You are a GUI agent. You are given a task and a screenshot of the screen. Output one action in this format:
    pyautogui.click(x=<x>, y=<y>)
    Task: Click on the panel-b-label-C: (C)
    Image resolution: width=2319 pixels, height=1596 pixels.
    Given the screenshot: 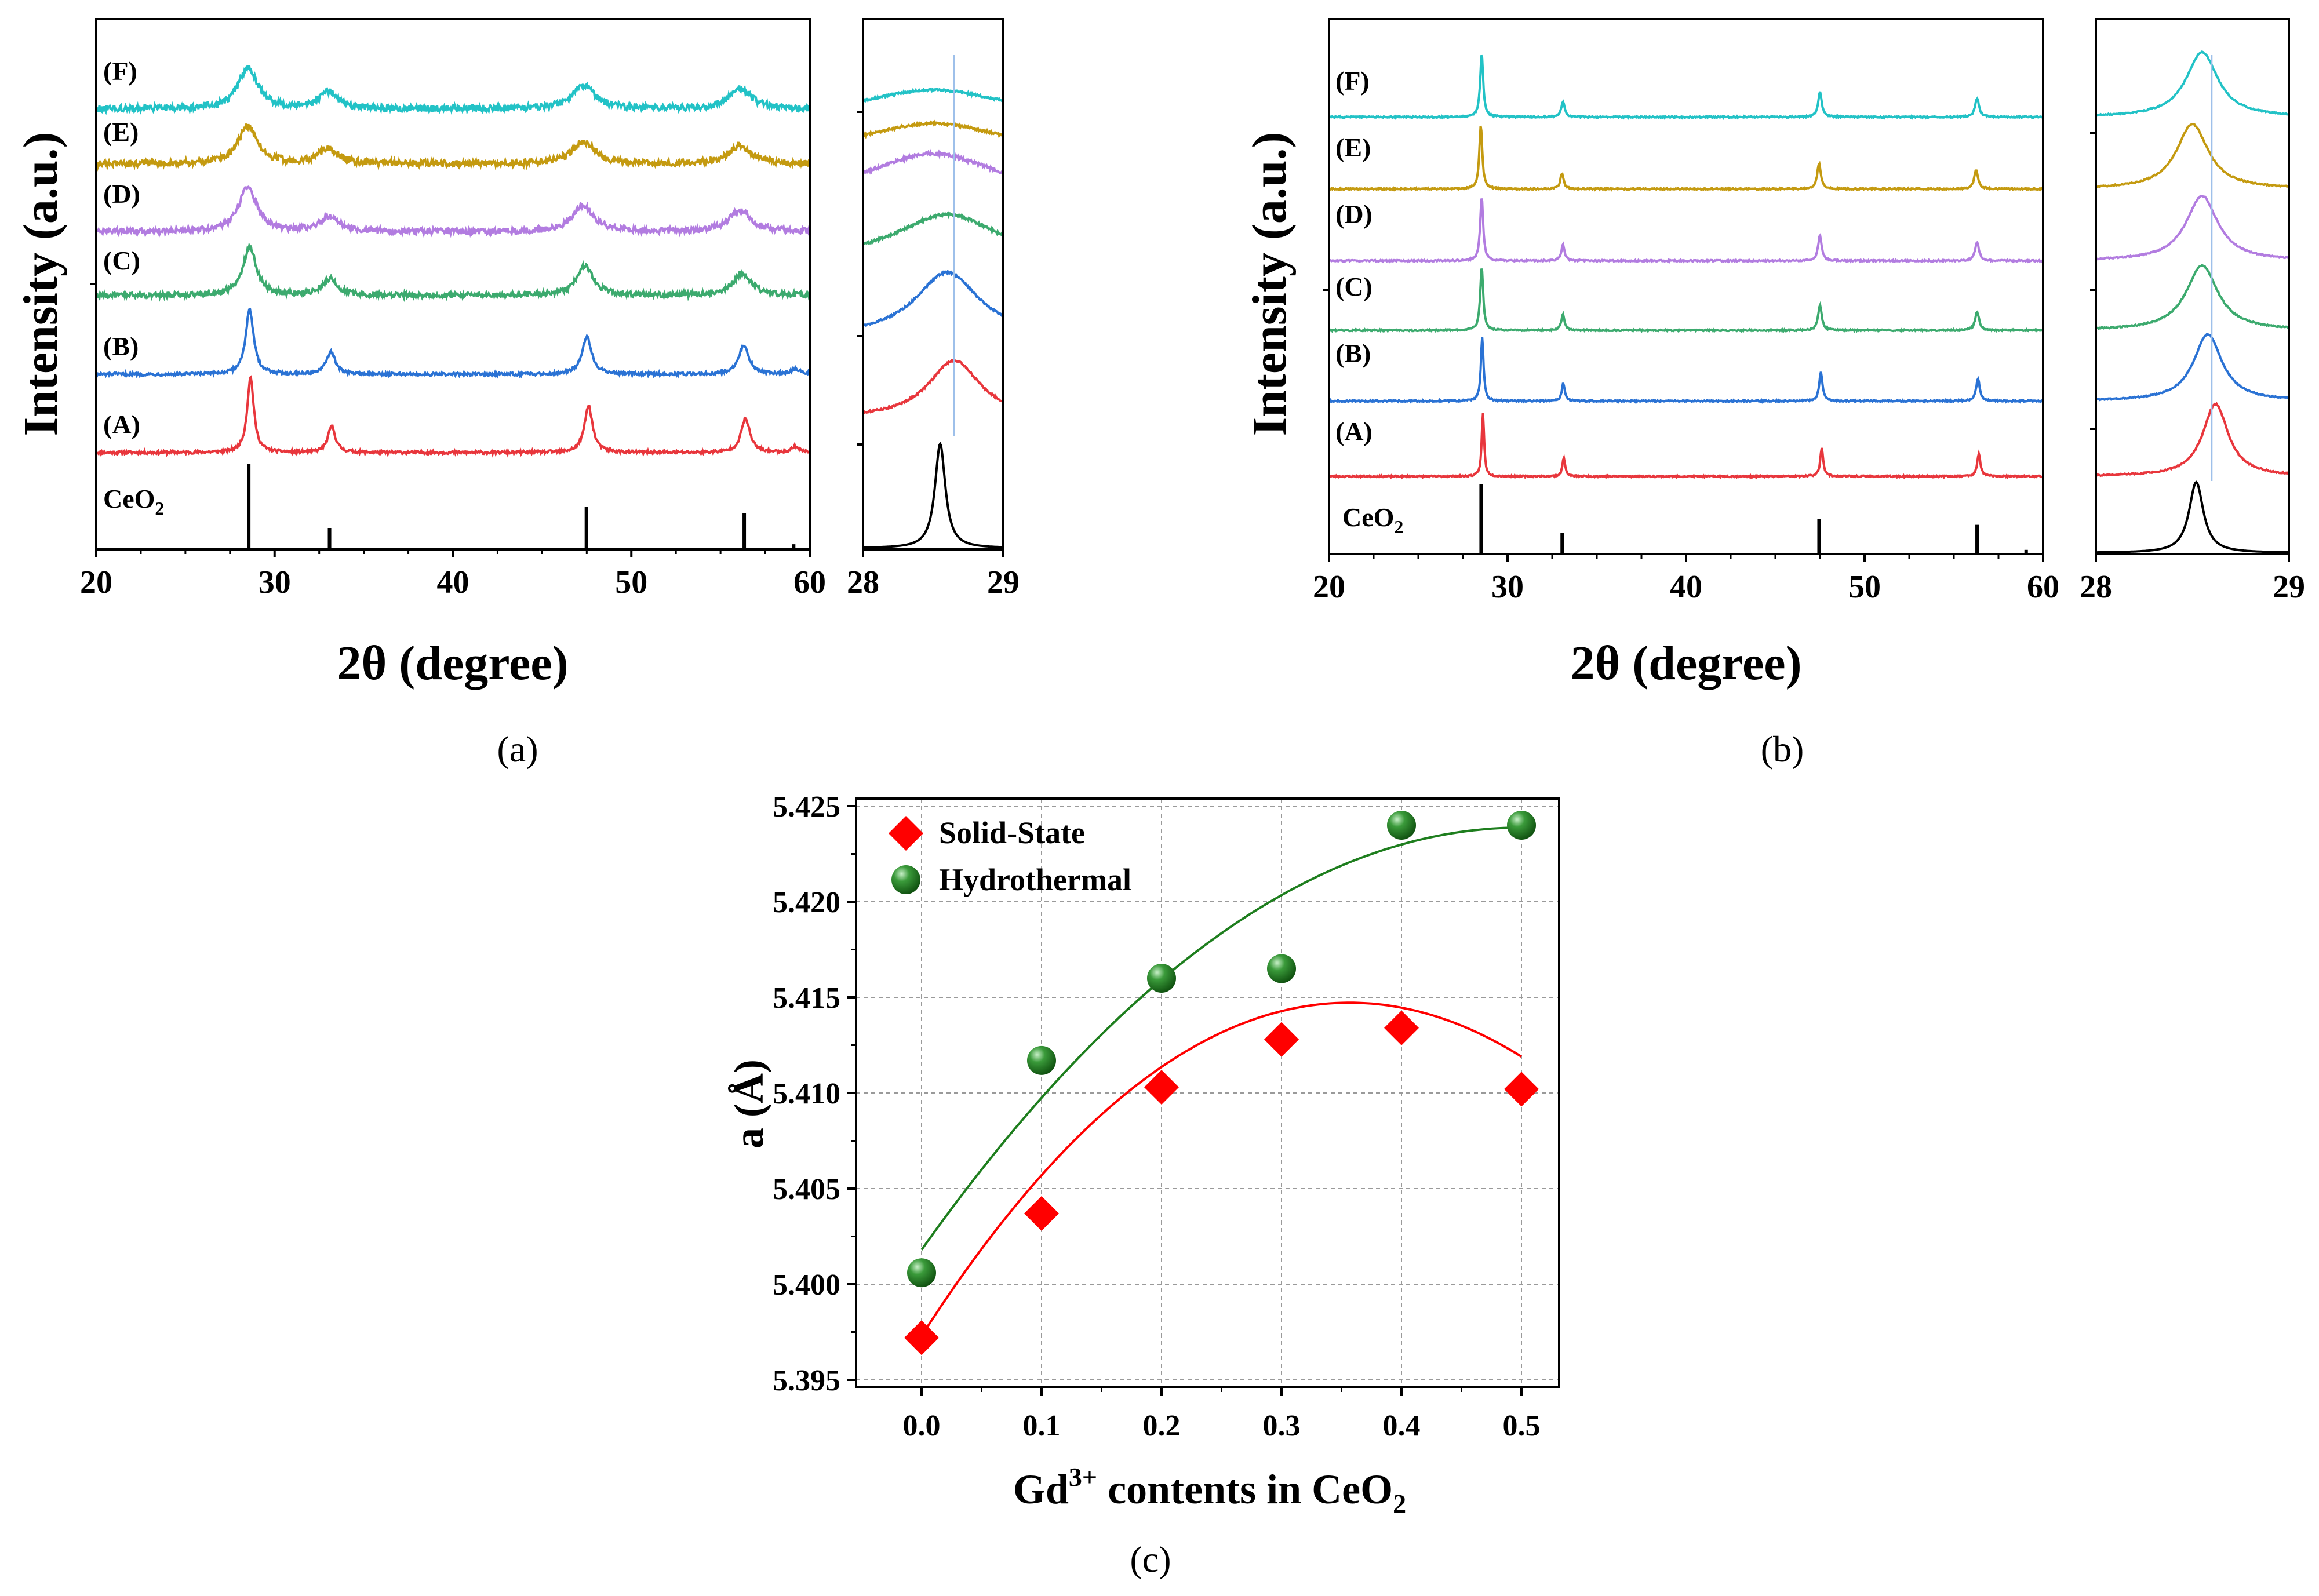 What is the action you would take?
    pyautogui.click(x=1354, y=286)
    